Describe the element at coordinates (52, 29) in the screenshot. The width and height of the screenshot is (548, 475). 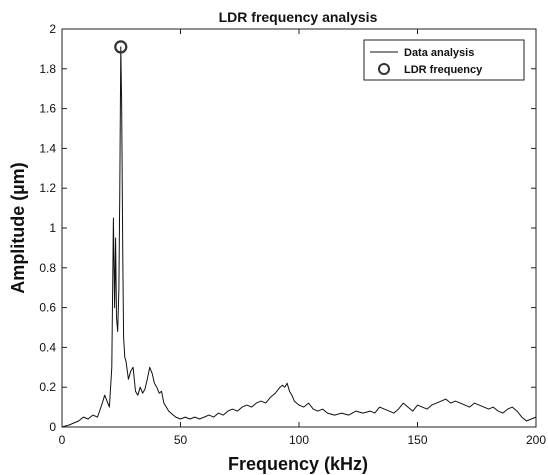
I see `y-tick-label: 2` at that location.